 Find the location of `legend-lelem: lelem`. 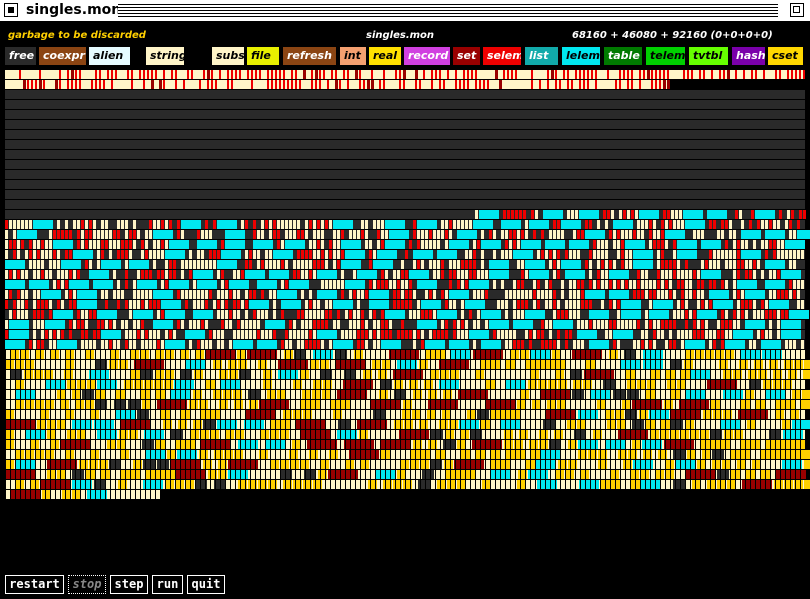

legend-lelem: lelem is located at coordinates (581, 56).